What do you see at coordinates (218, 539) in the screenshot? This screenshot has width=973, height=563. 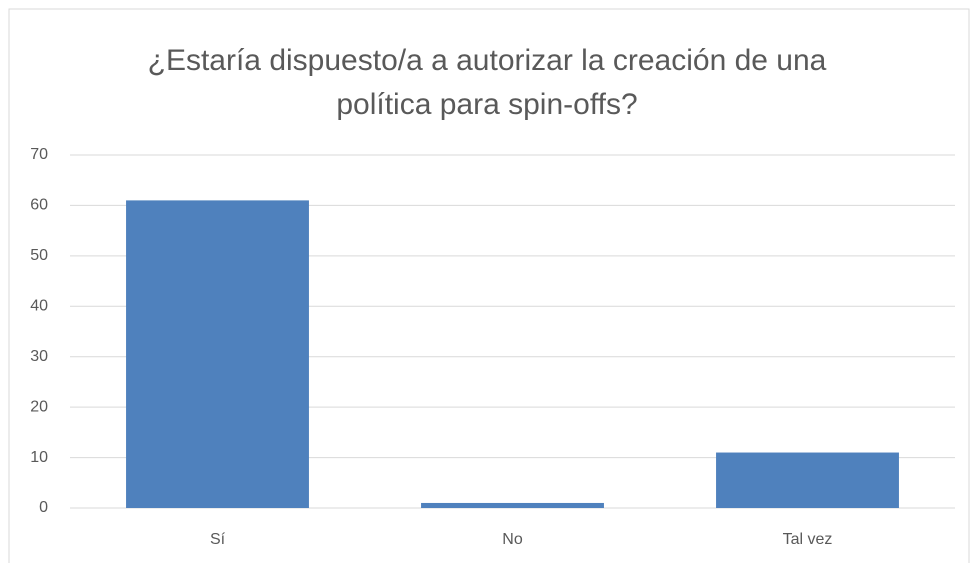 I see `x-tick-label: Sí` at bounding box center [218, 539].